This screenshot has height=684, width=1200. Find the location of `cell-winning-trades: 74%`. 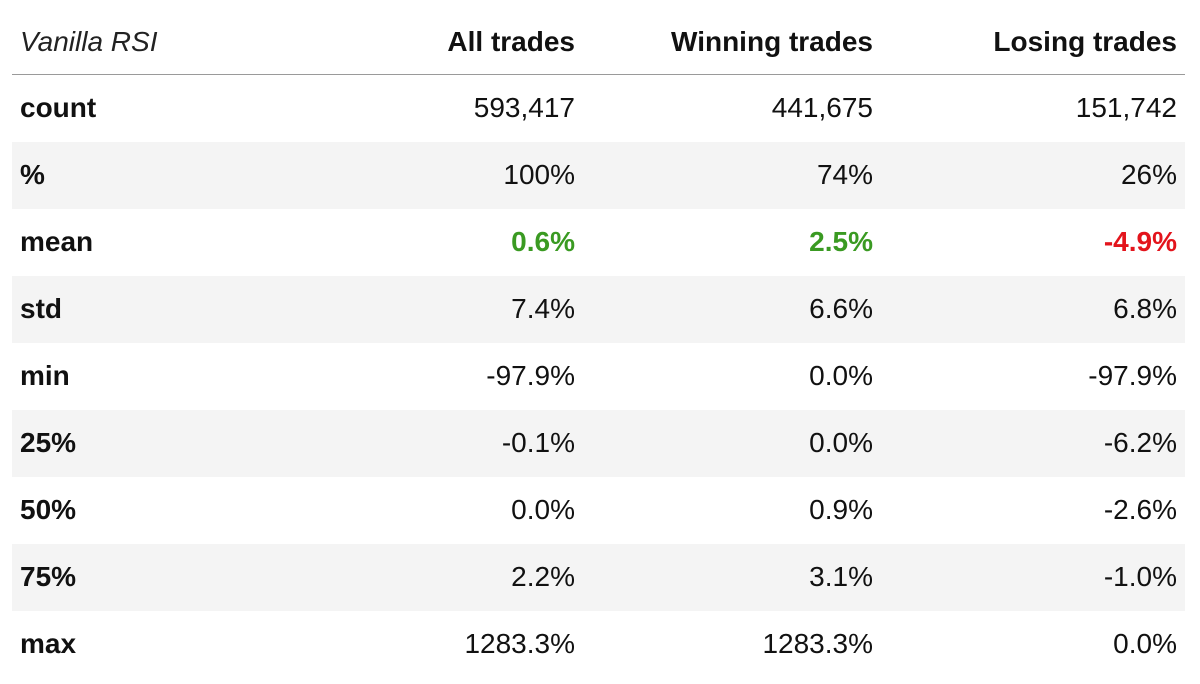

cell-winning-trades: 74% is located at coordinates (844, 174).